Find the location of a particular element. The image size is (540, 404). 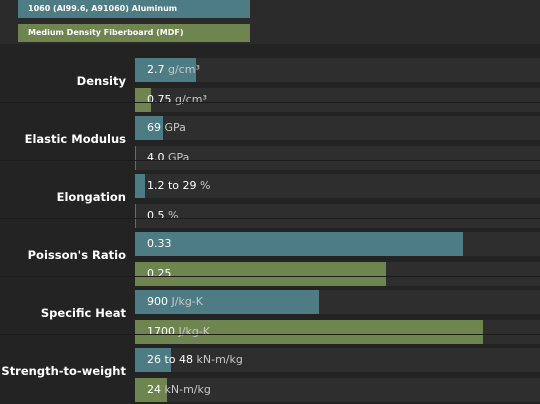

bar-strength-to-weight-mdf is located at coordinates (151, 390).